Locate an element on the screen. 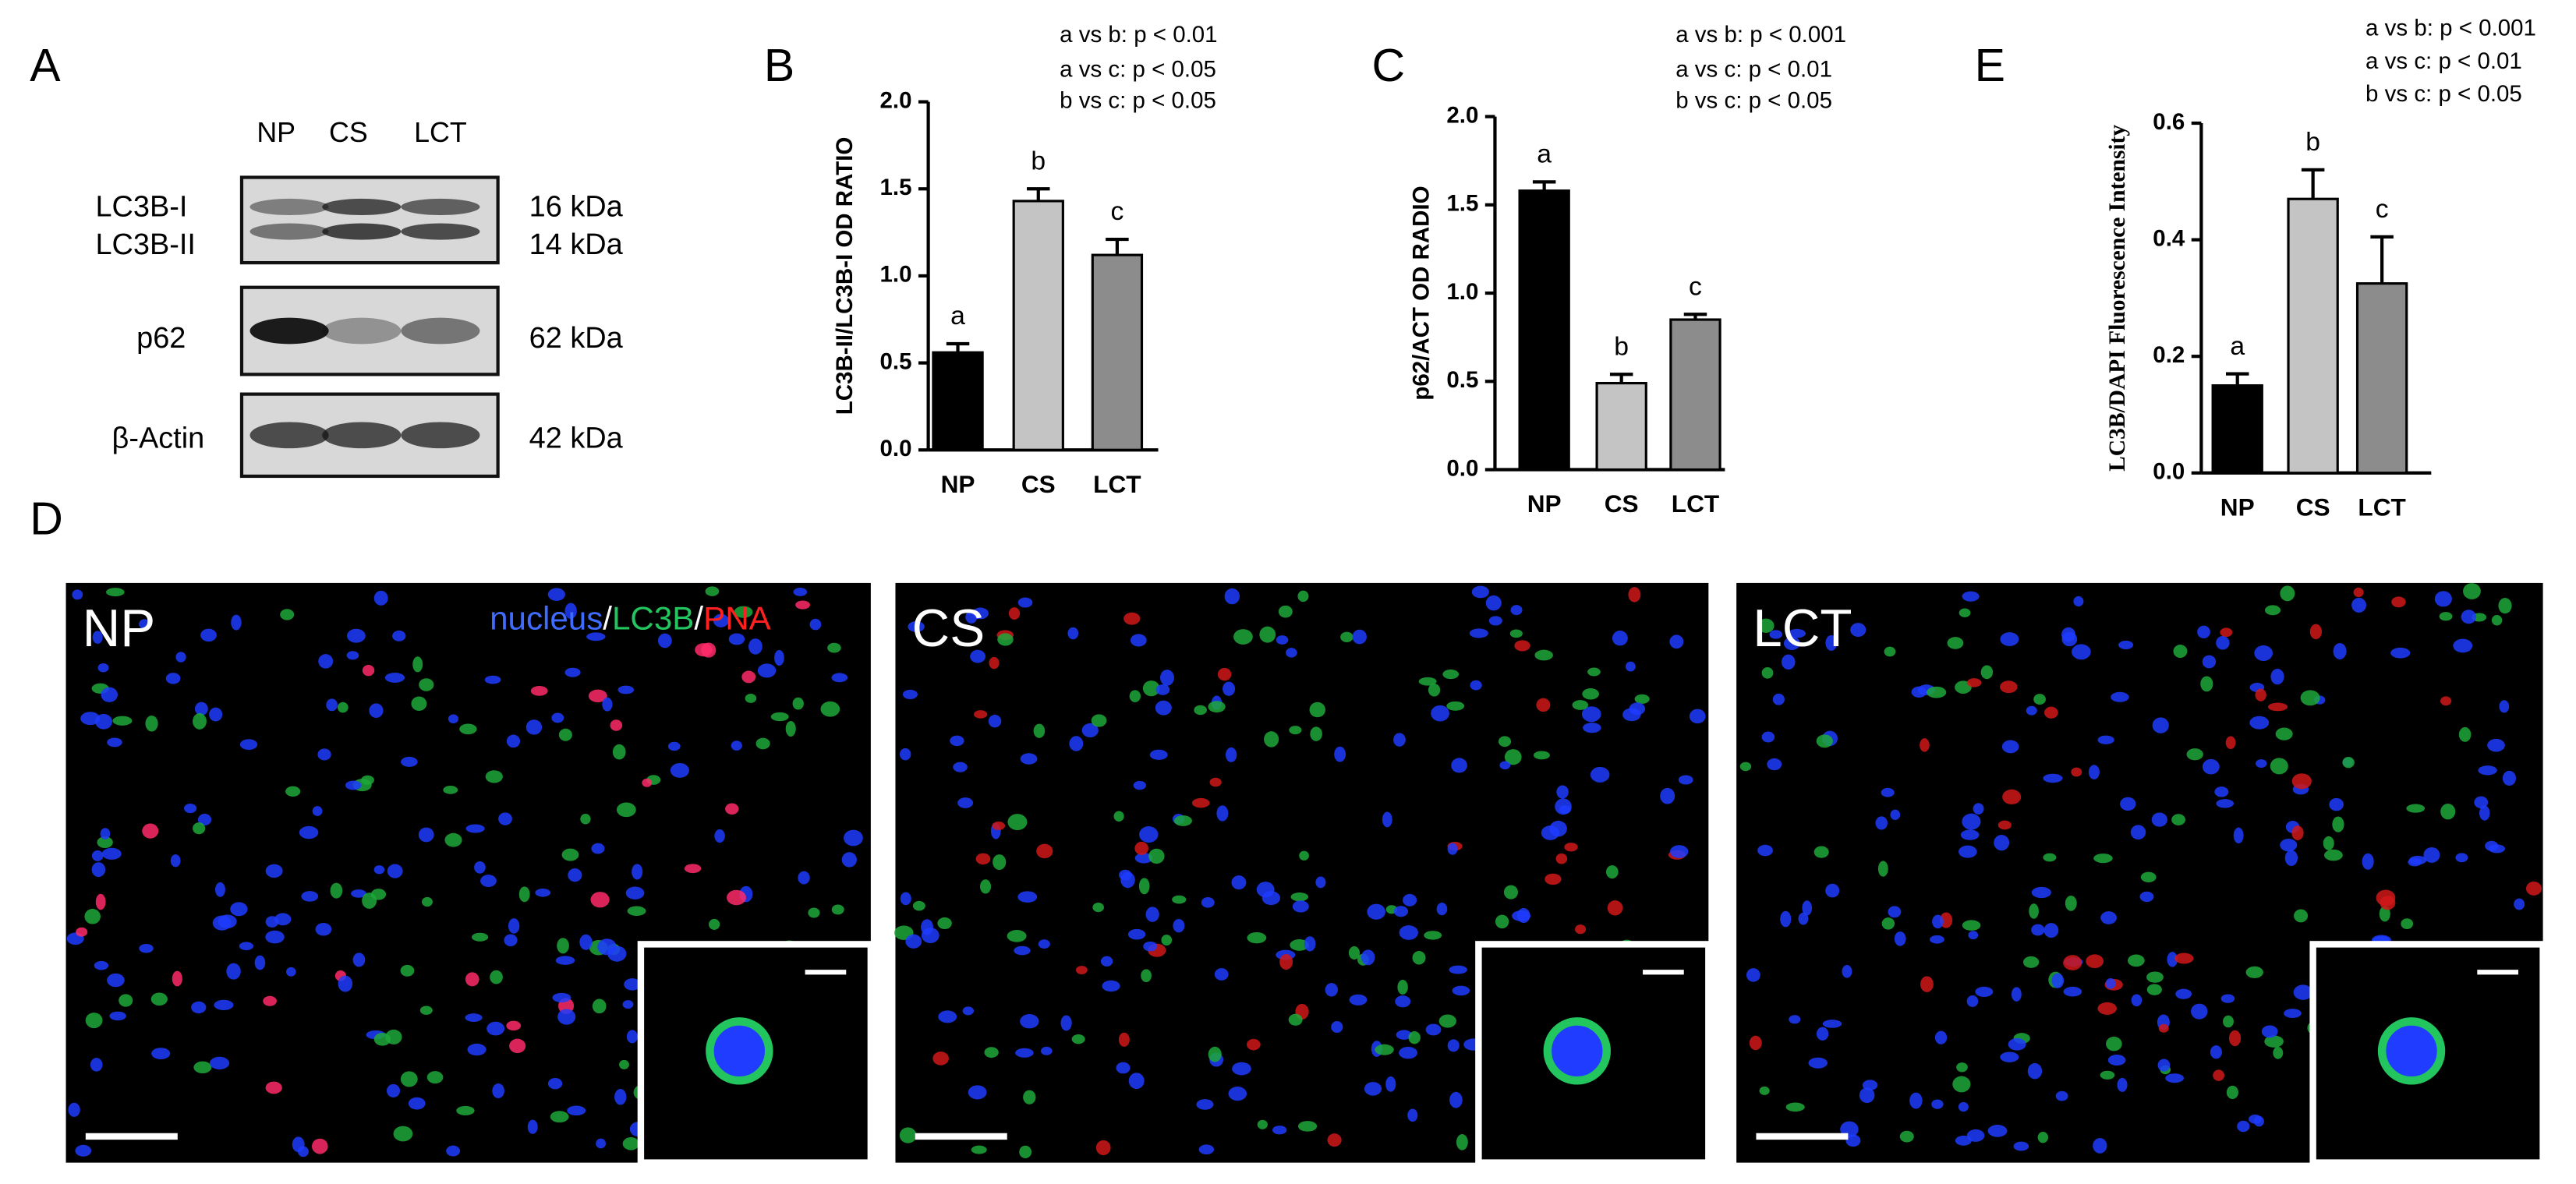  x-tick-label: CS is located at coordinates (1038, 484).